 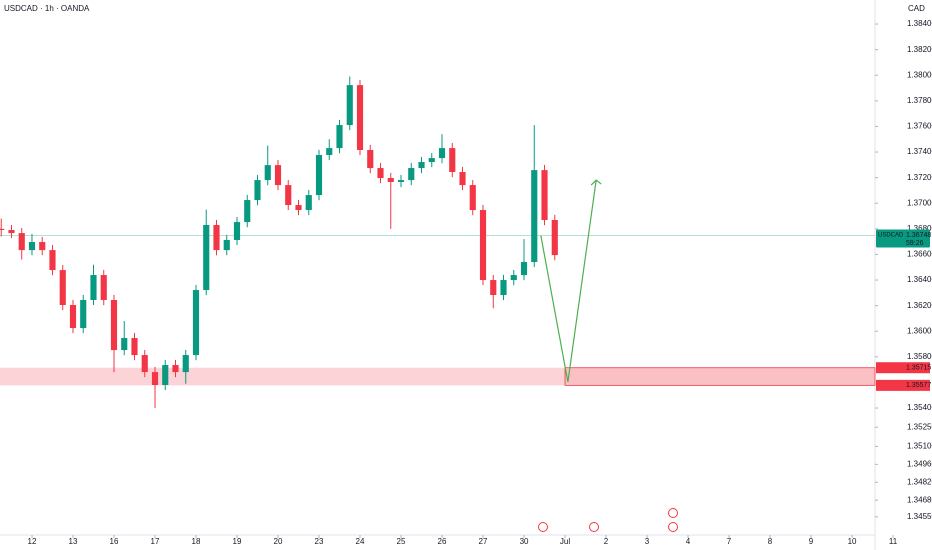 I want to click on x-tick-label: 19, so click(x=237, y=541).